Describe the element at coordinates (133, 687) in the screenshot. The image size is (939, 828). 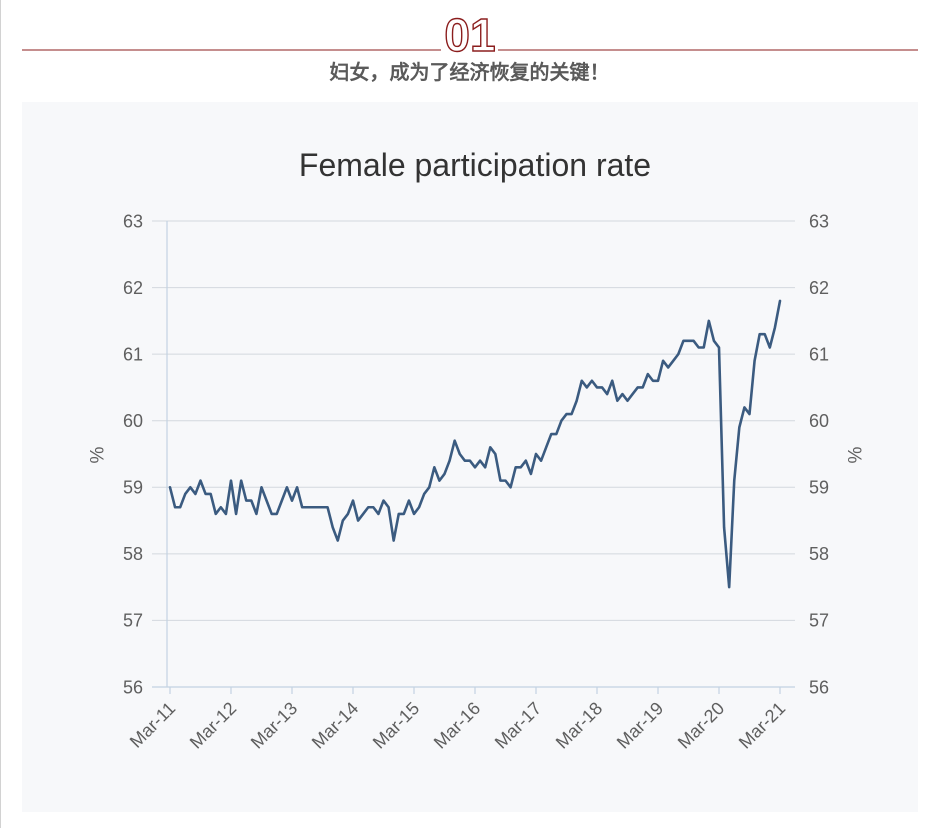
I see `y-tick-label-left: 56` at that location.